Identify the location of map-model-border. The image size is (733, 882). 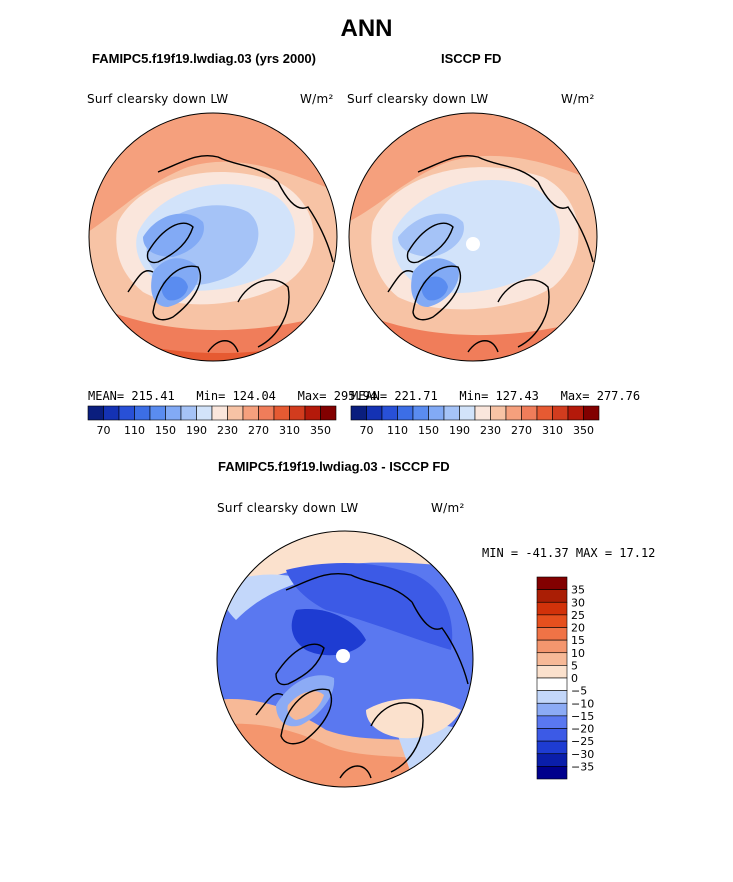
(213, 237).